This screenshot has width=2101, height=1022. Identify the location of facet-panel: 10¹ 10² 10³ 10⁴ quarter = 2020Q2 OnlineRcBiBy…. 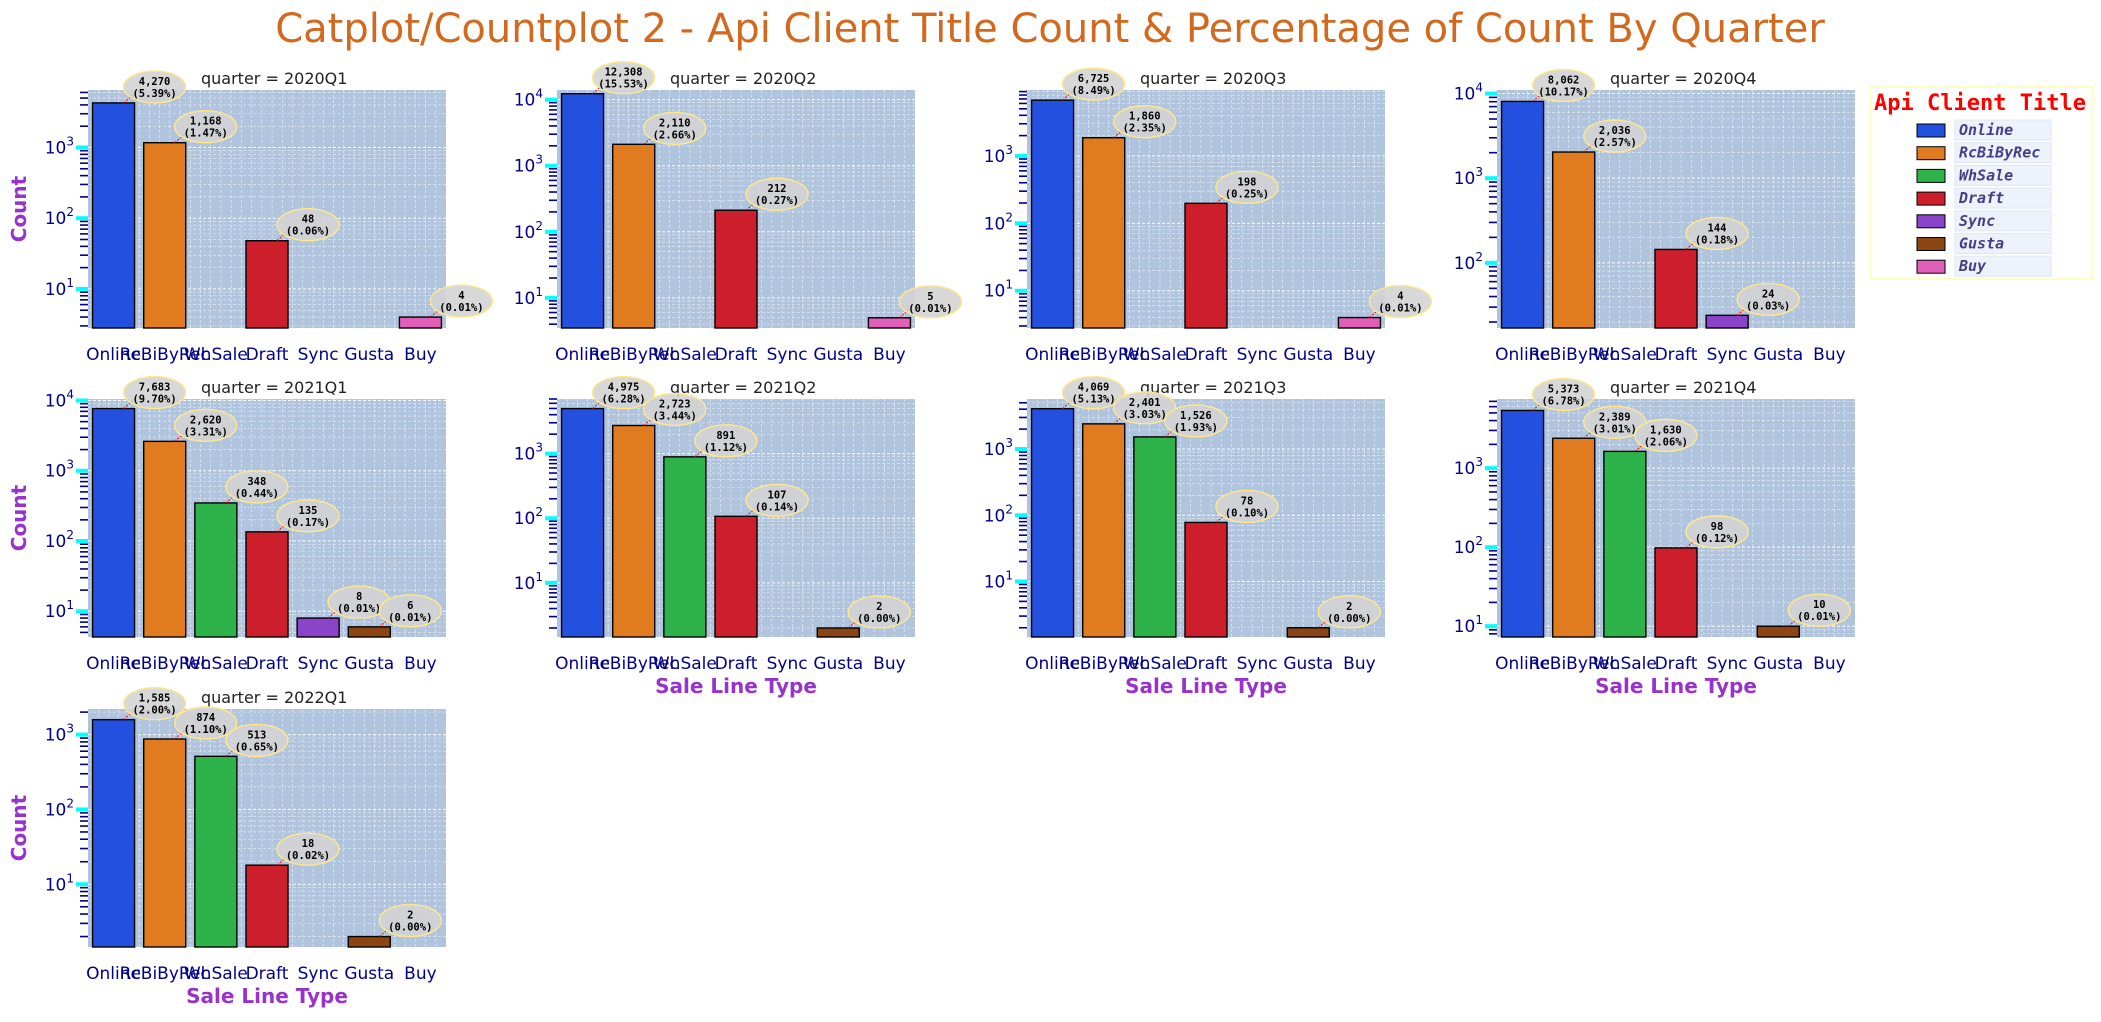
(738, 212).